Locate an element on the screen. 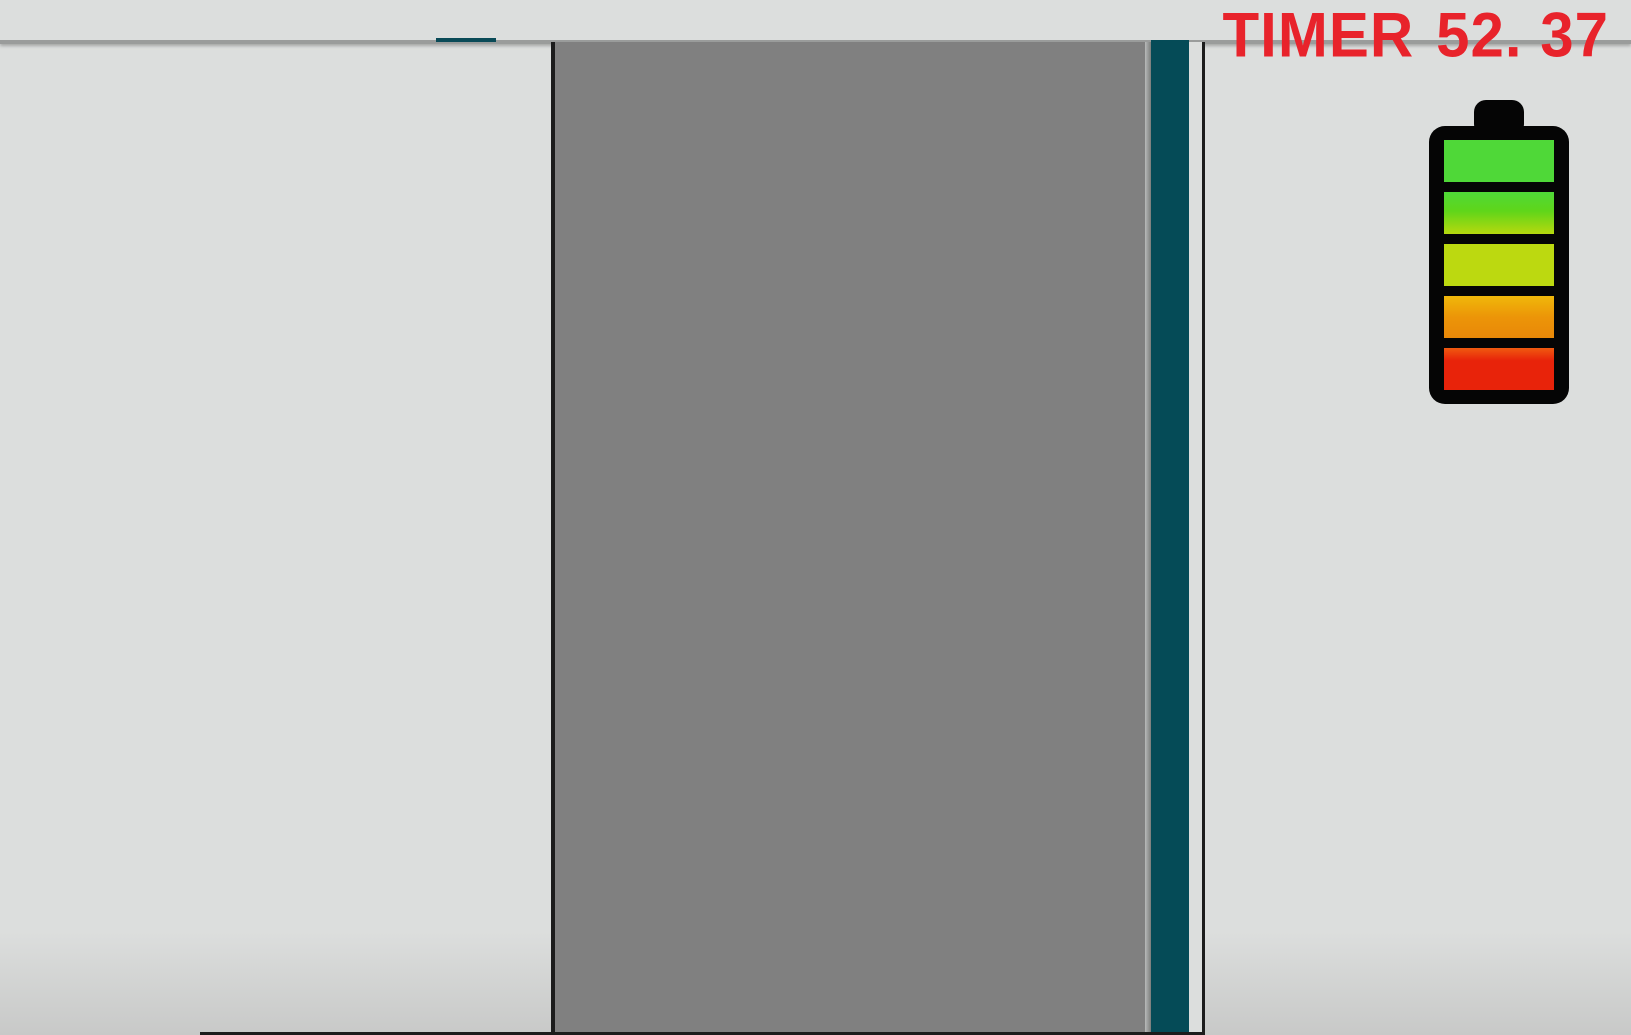  road-left-edge is located at coordinates (553, 538).